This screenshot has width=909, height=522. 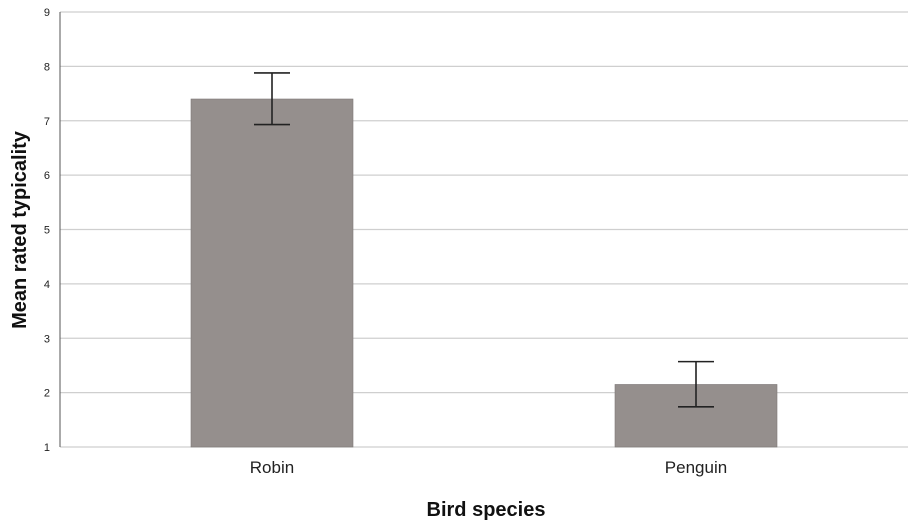 What do you see at coordinates (488, 467) in the screenshot?
I see `x-axis-categories: Robin Penguin` at bounding box center [488, 467].